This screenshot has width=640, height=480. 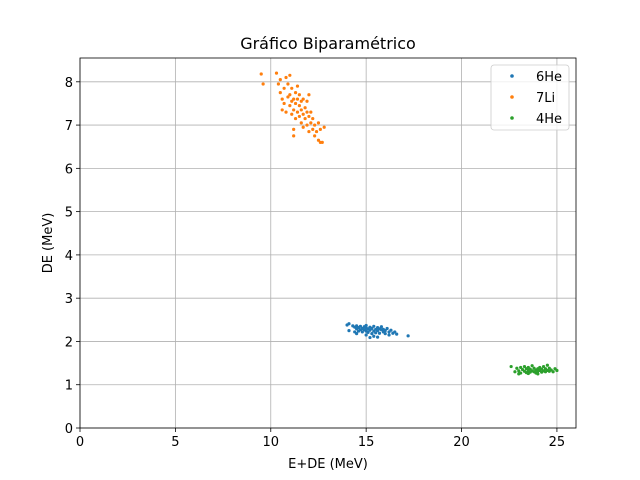 I want to click on chart-title: Gráfico Biparamétrico, so click(x=328, y=43).